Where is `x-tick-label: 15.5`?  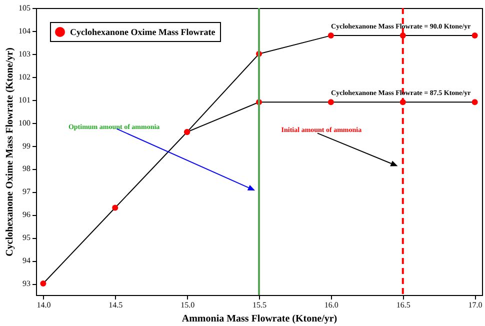
x-tick-label: 15.5 is located at coordinates (259, 305).